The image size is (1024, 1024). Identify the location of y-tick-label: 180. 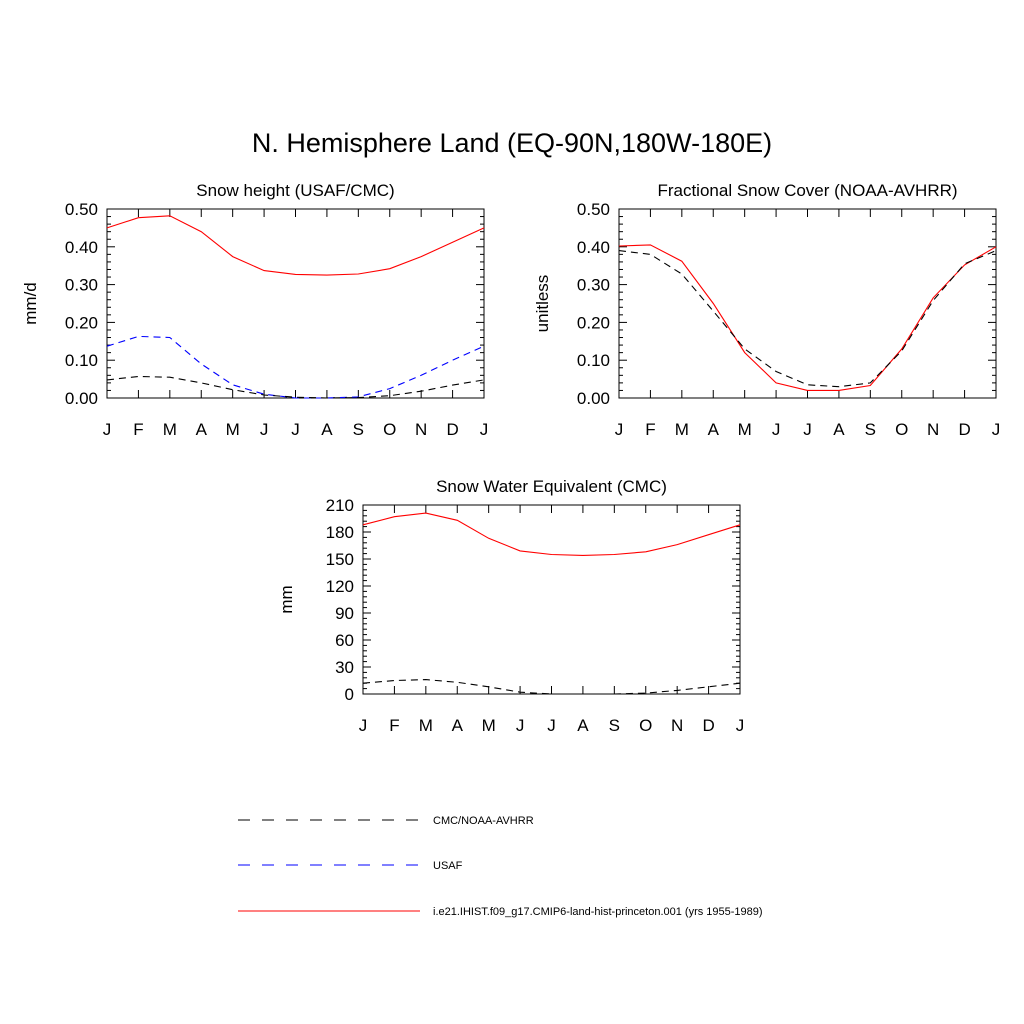
(340, 532).